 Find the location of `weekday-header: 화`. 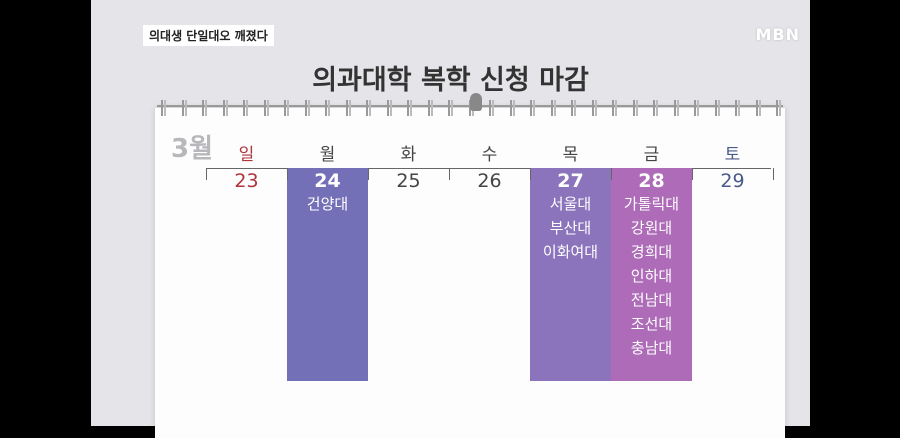

weekday-header: 화 is located at coordinates (408, 155).